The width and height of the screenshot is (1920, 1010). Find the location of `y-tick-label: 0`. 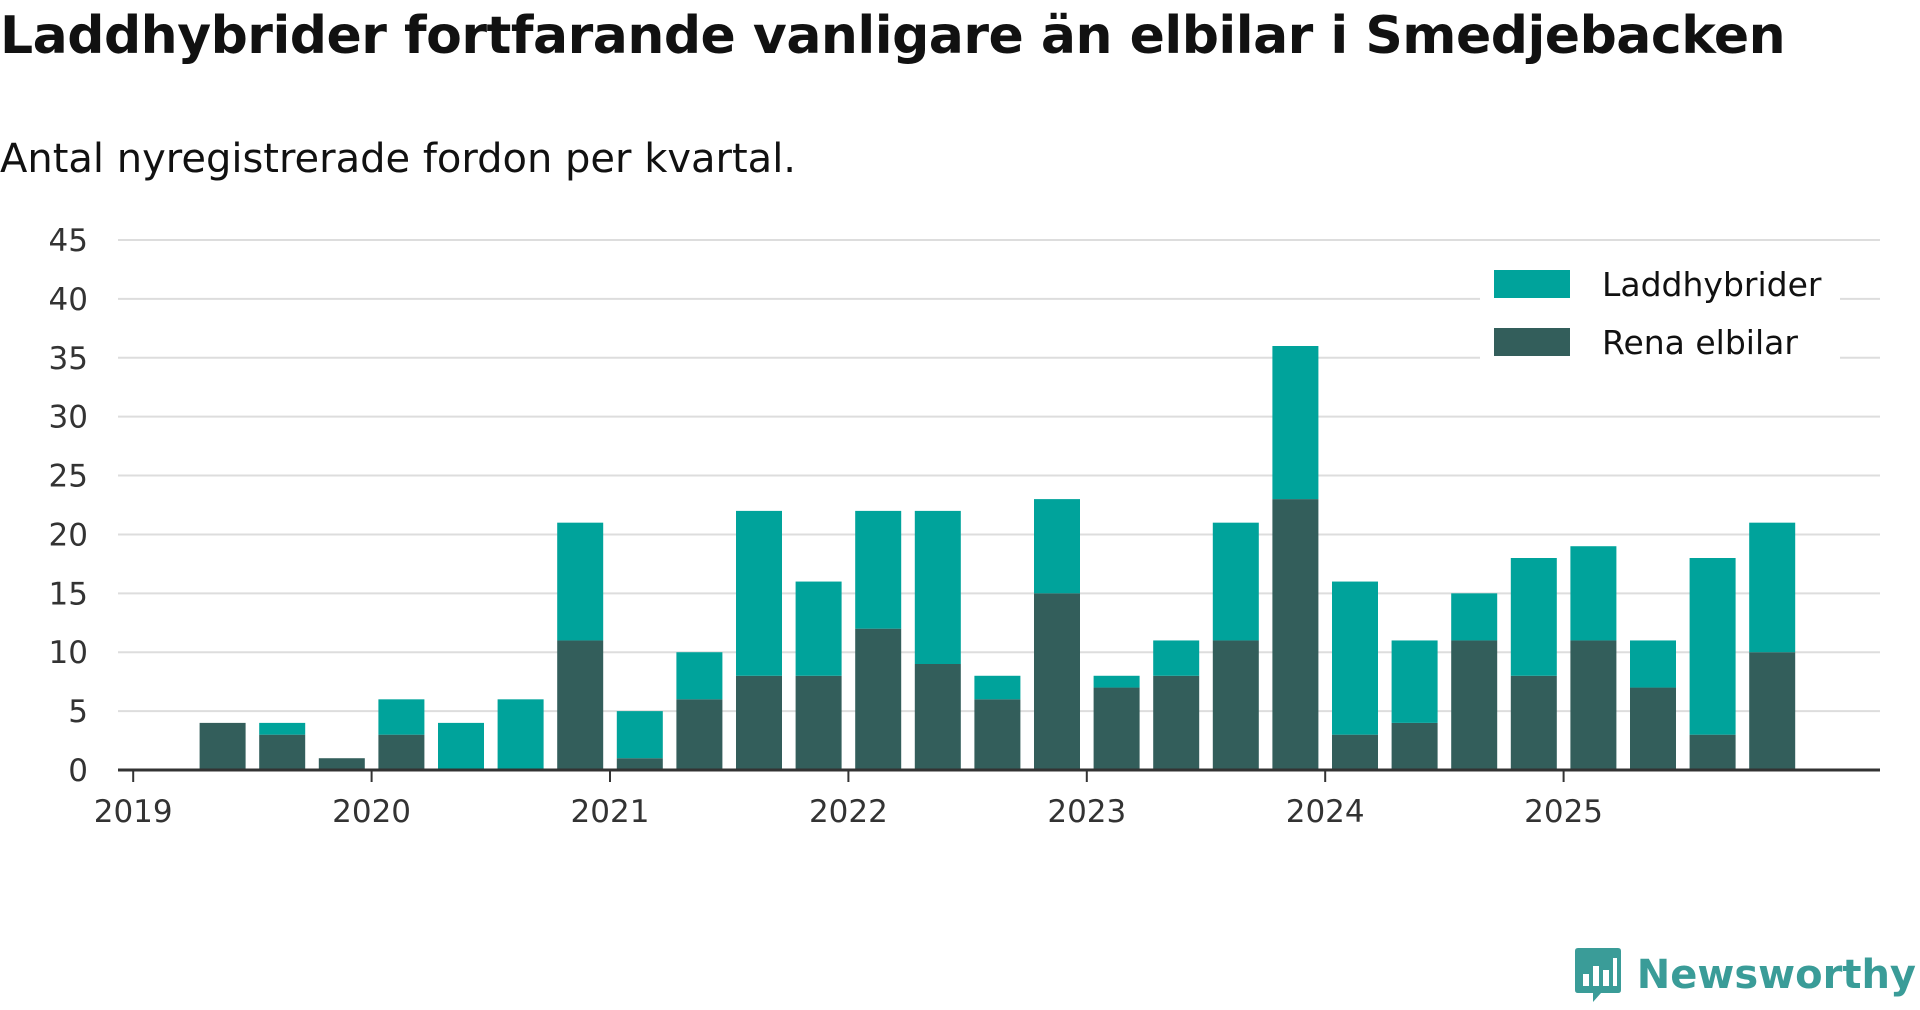

y-tick-label: 0 is located at coordinates (78, 771).